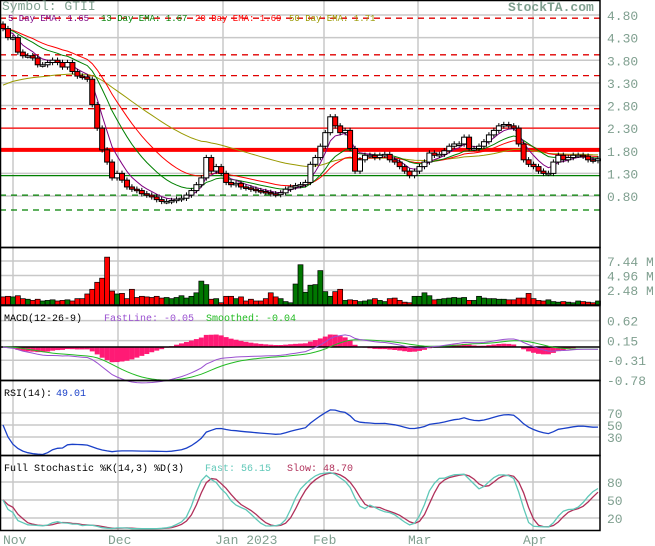 The image size is (655, 546). What do you see at coordinates (622, 322) in the screenshot?
I see `macd-tick-label: 0.62` at bounding box center [622, 322].